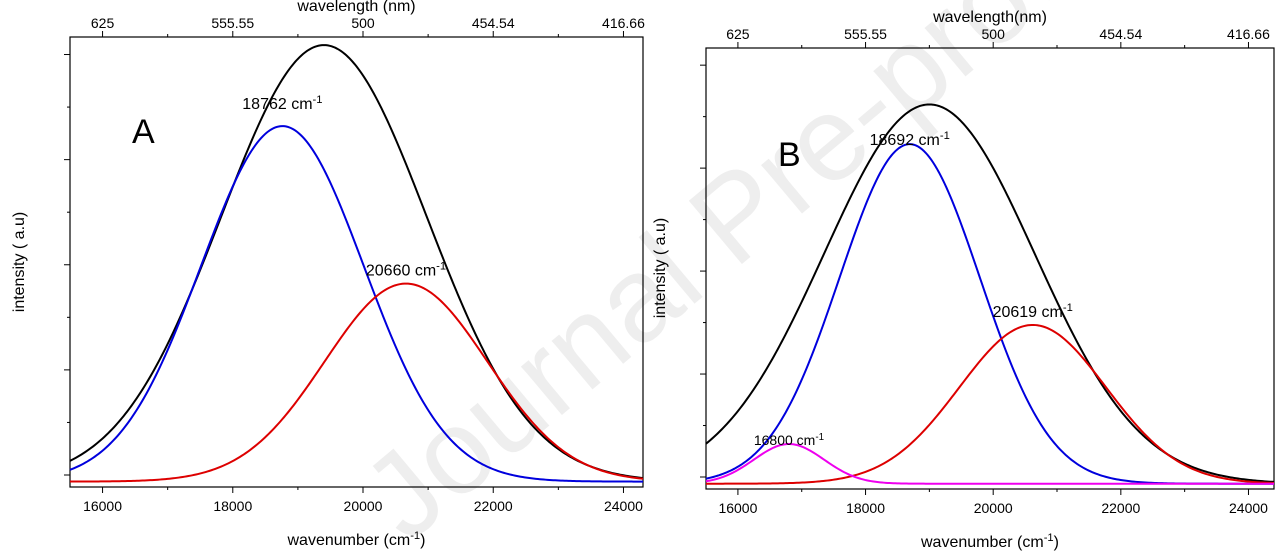 This screenshot has height=556, width=1286. What do you see at coordinates (282, 103) in the screenshot?
I see `peak-label-0: 18762 cm-1` at bounding box center [282, 103].